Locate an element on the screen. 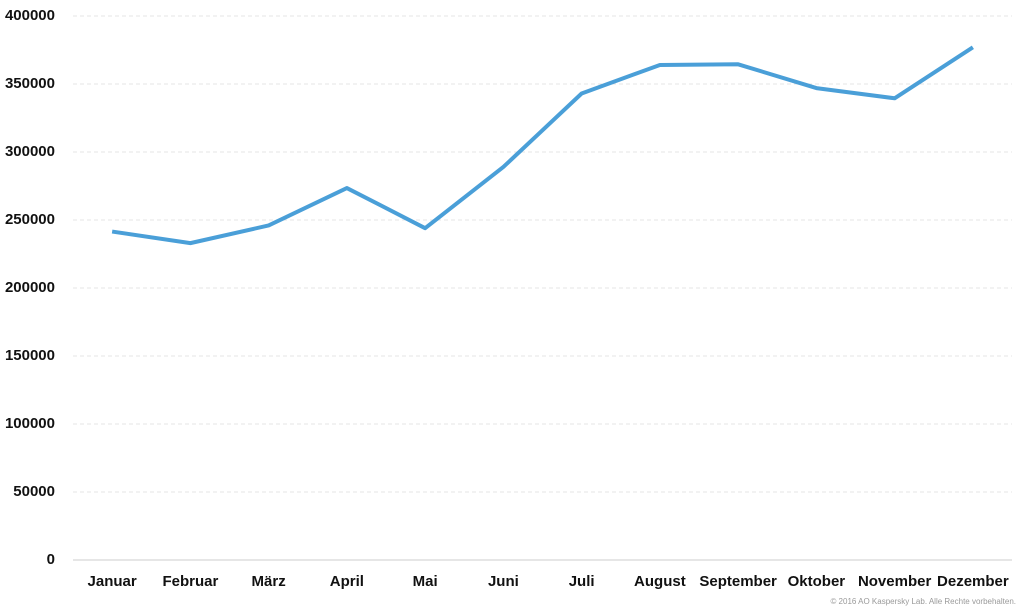 This screenshot has height=612, width=1024. y-tick-label: 400000 is located at coordinates (30, 15).